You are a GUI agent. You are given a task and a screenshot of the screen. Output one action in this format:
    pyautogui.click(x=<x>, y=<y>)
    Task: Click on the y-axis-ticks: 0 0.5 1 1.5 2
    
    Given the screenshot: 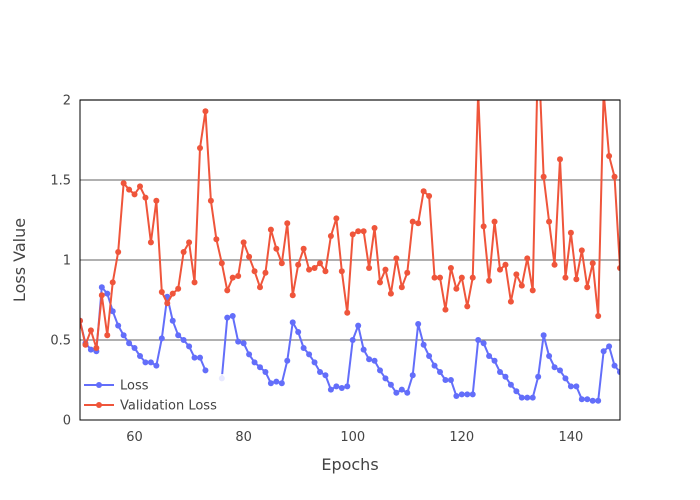 What is the action you would take?
    pyautogui.click(x=60, y=261)
    